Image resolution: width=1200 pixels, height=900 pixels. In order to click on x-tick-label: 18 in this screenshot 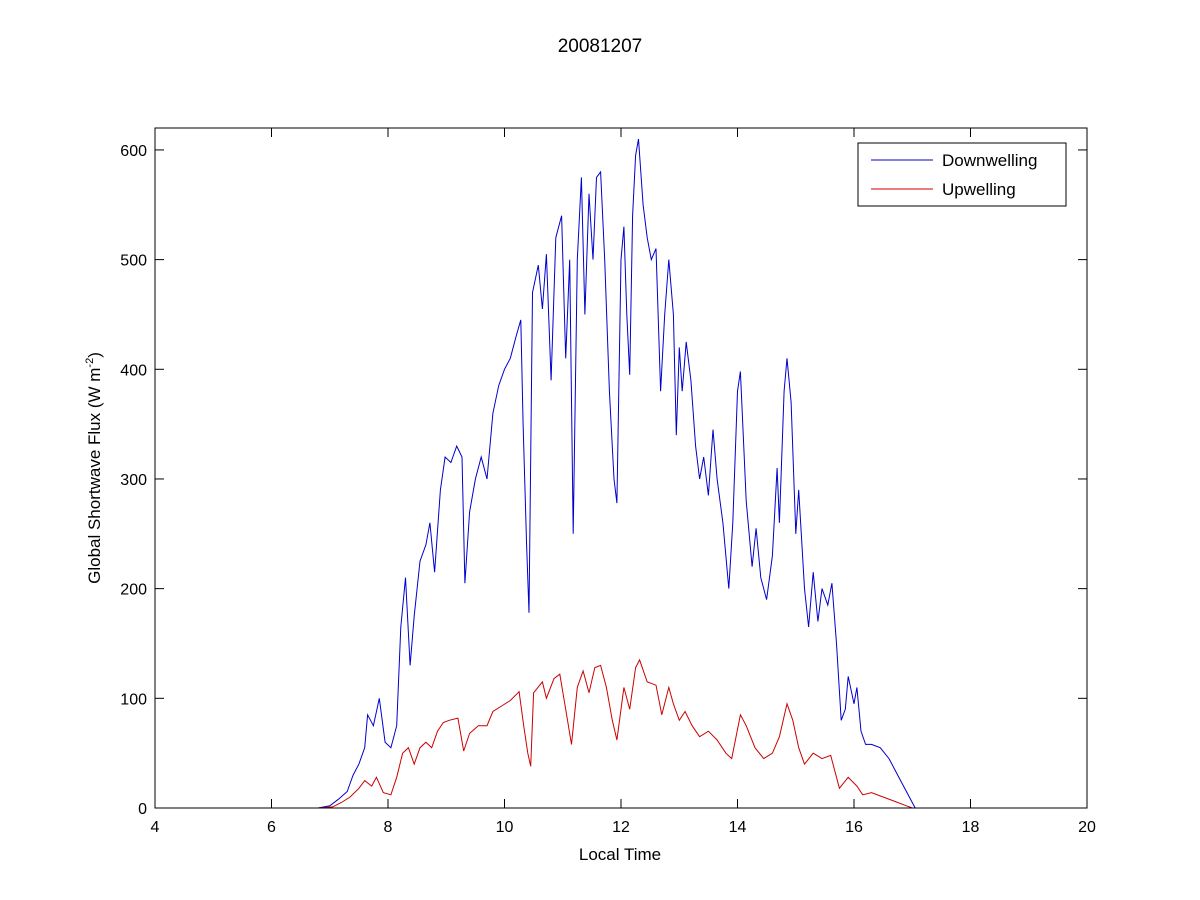, I will do `click(971, 827)`.